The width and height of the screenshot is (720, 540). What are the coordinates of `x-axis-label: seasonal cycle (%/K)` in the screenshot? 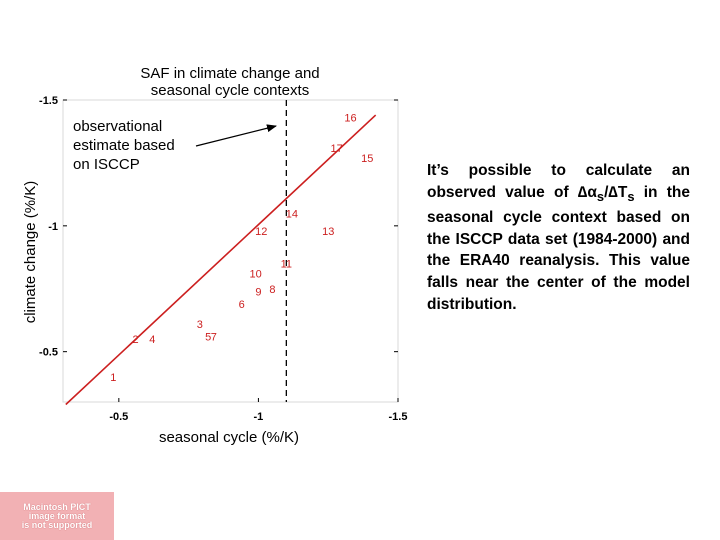 It's located at (229, 437).